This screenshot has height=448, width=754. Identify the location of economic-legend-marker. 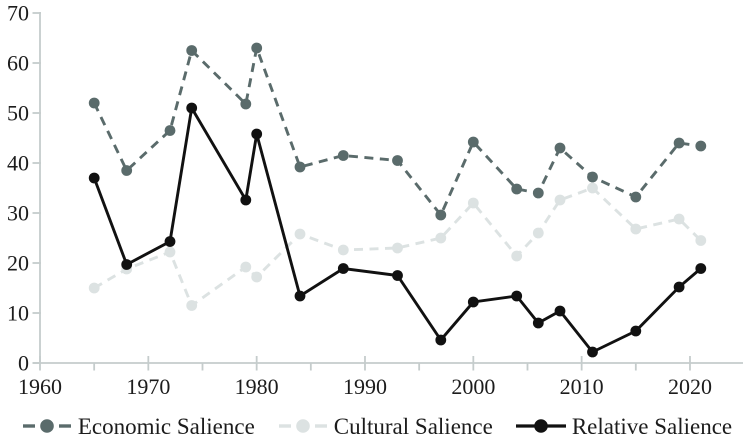
(46, 426).